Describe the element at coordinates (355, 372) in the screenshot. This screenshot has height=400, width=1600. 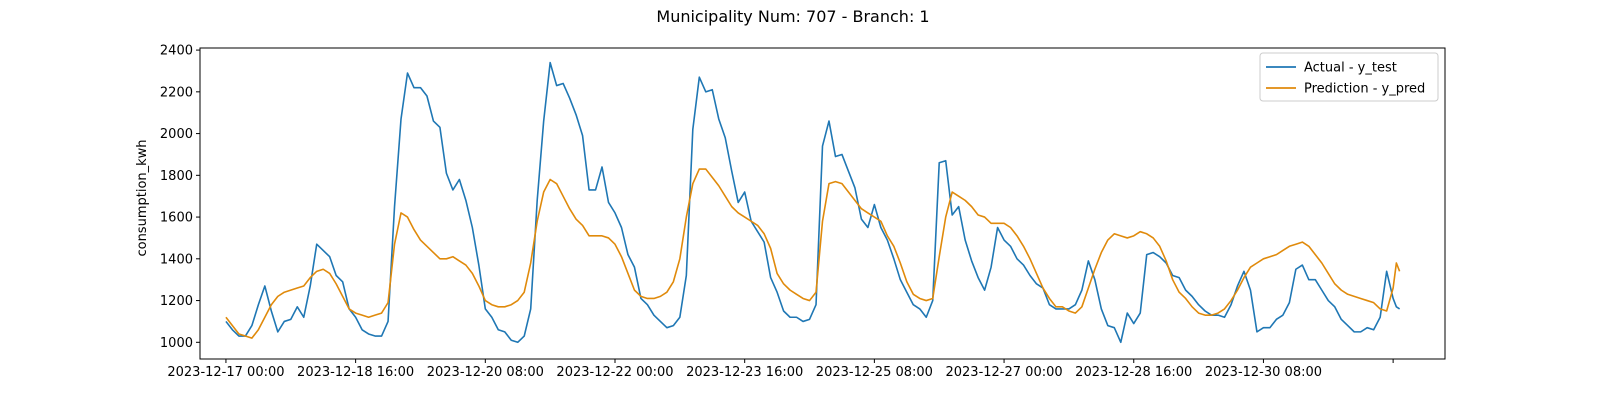
I see `x-tick-label: 2023-12-18 16:00` at that location.